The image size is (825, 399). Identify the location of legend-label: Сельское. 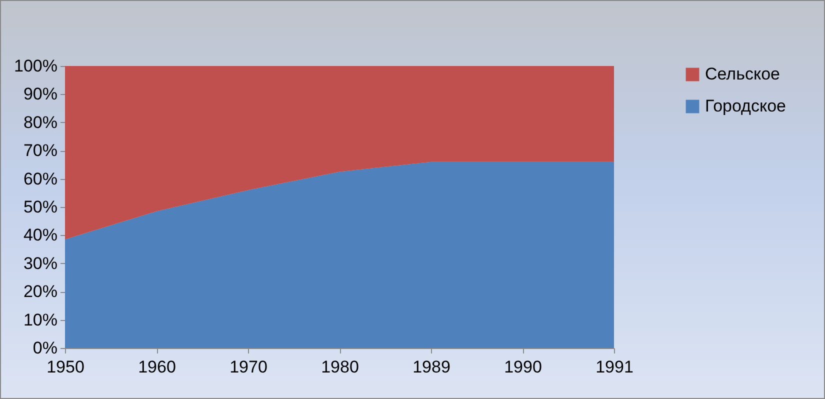
(742, 74).